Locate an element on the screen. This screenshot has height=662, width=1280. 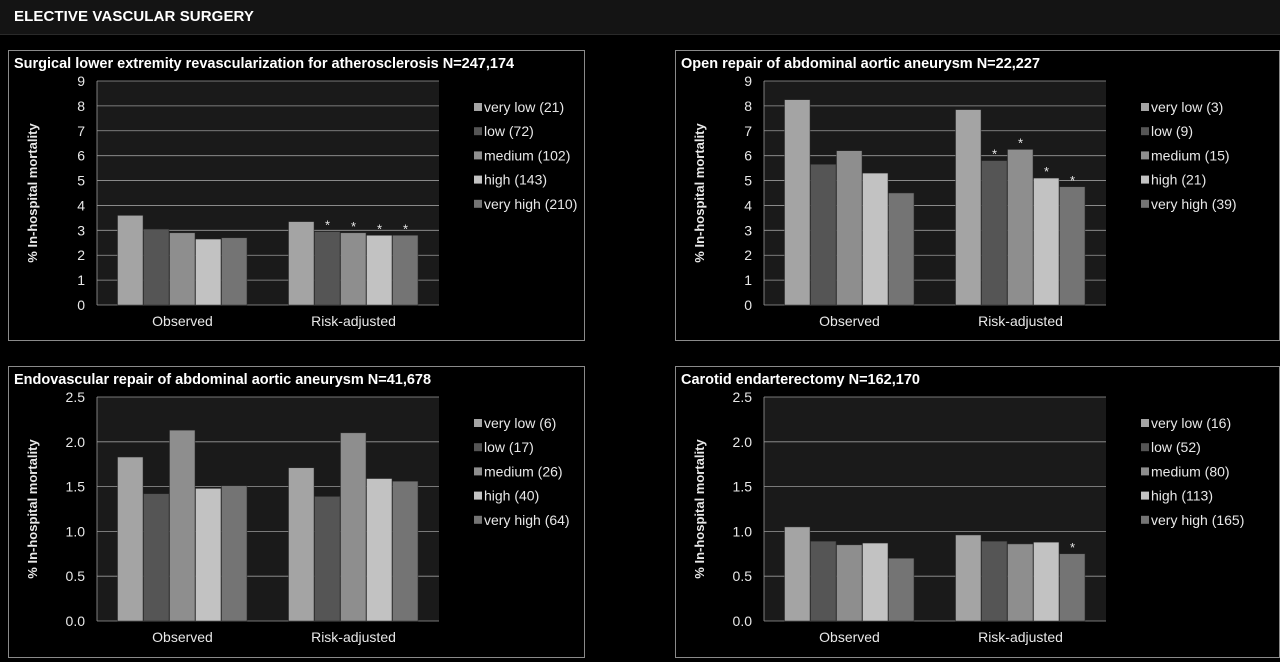
y-tick-label: 3 is located at coordinates (748, 230).